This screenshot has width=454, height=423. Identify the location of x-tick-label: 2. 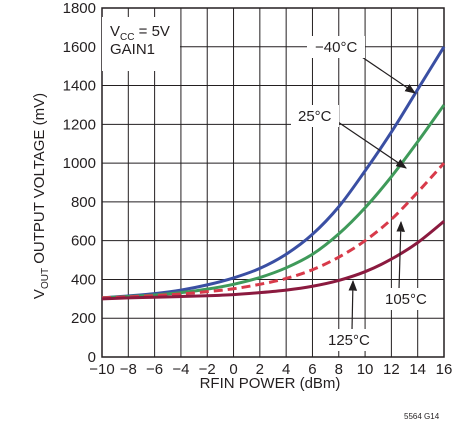
(260, 369).